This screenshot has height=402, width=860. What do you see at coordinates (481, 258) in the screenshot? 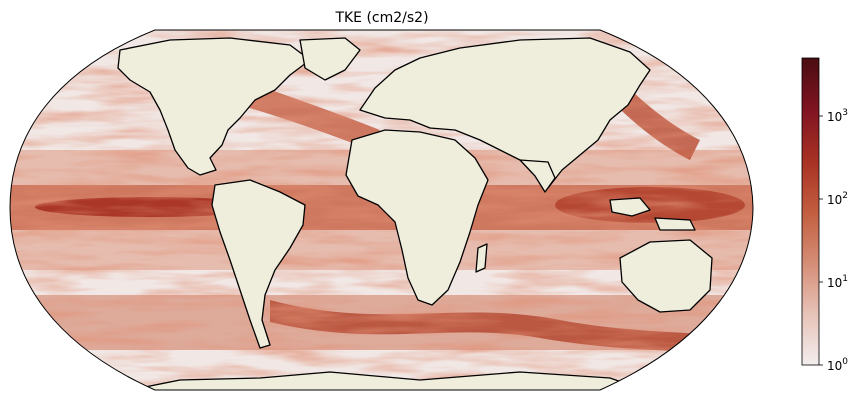
I see `madagascar-landmass` at bounding box center [481, 258].